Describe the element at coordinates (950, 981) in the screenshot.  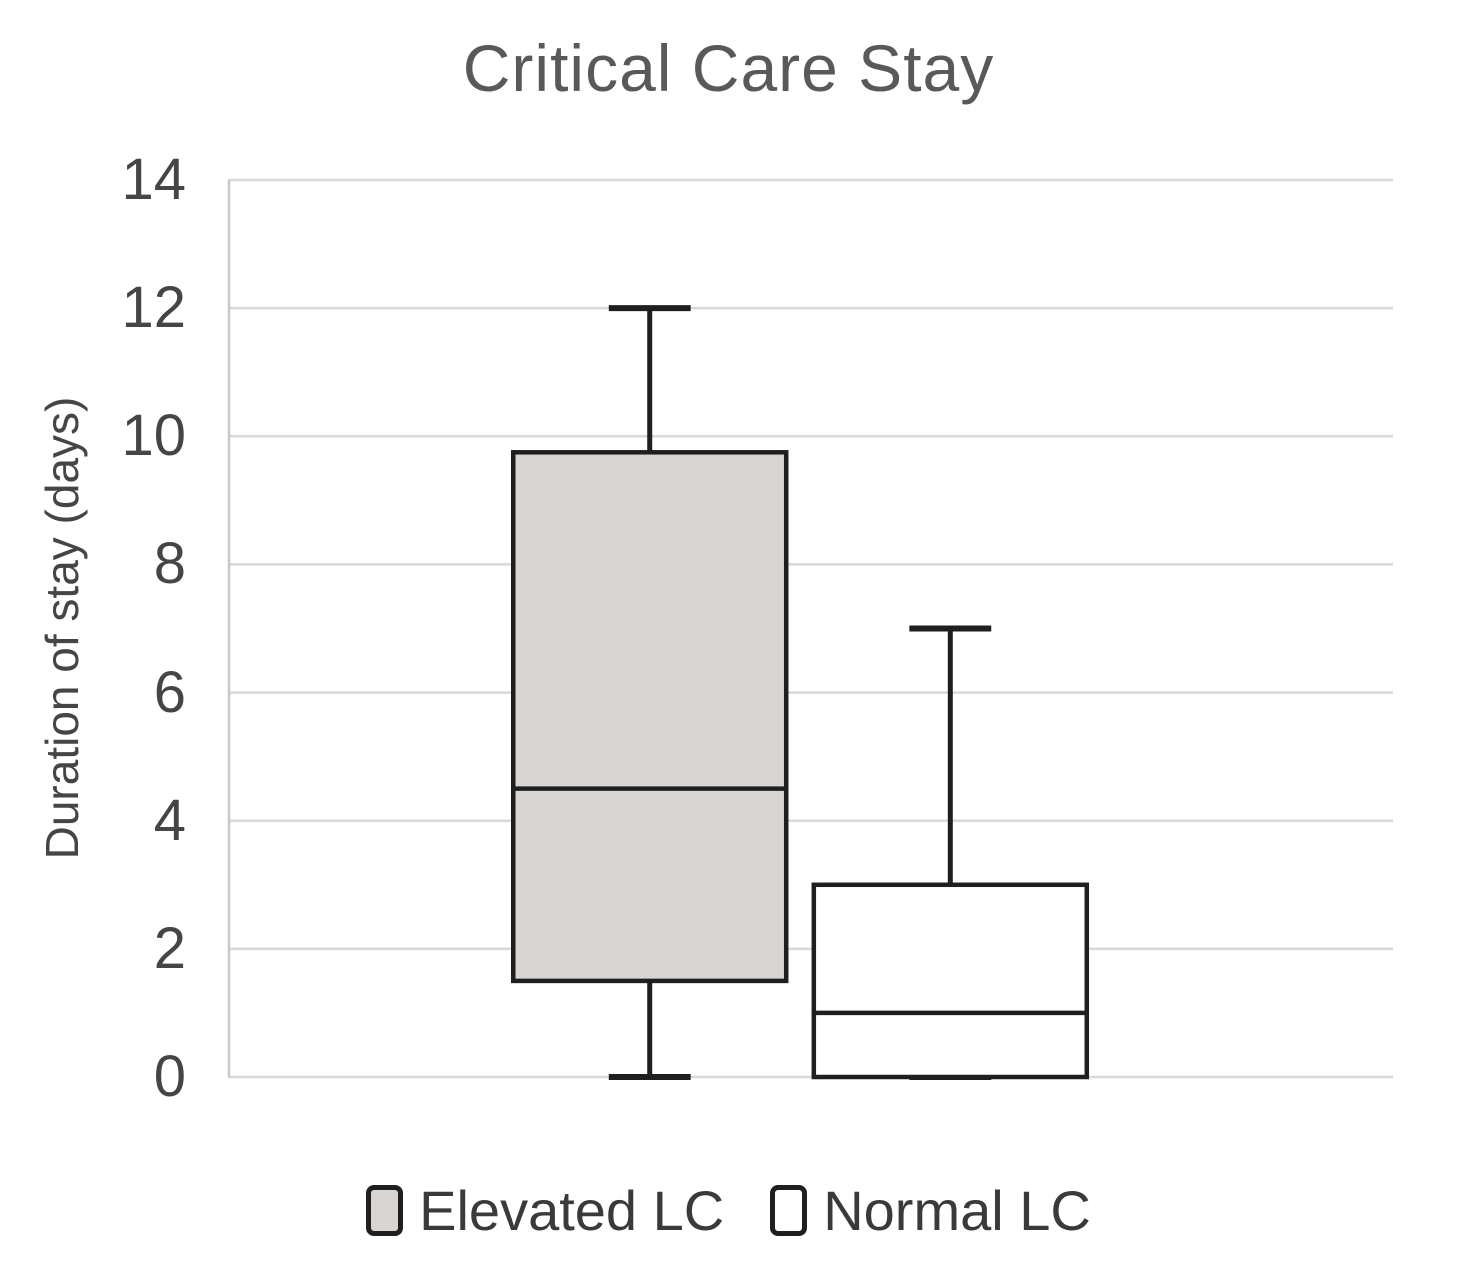
I see `box-normal-lc` at that location.